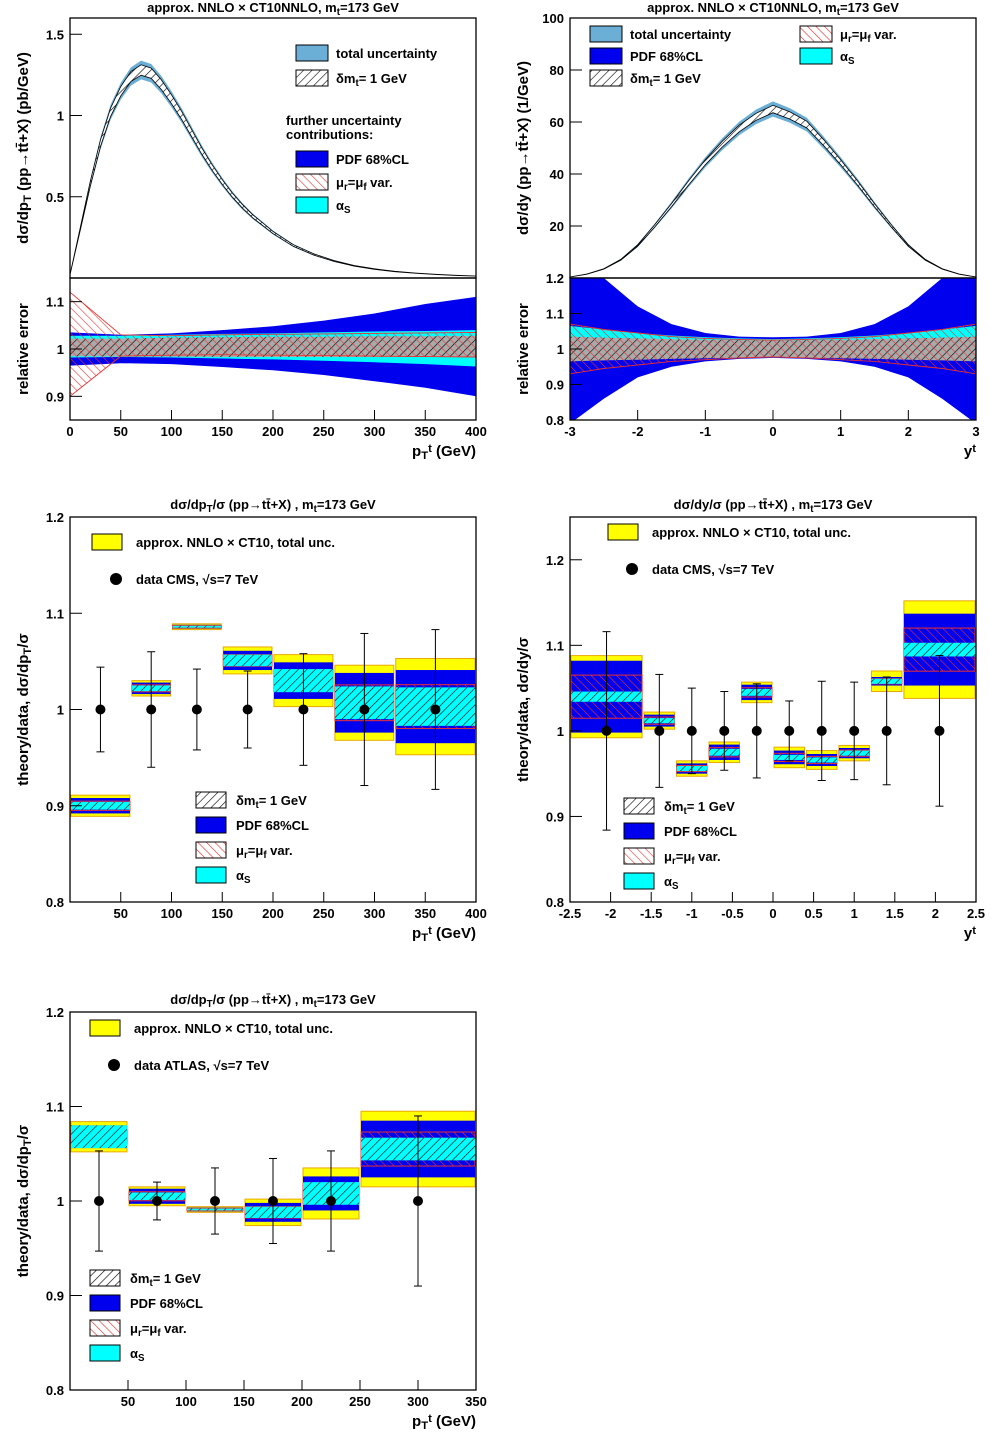 This screenshot has width=991, height=1450. I want to click on y-axis-label: dσ/dy (pp→tt̄+X) (1/GeV), so click(523, 148).